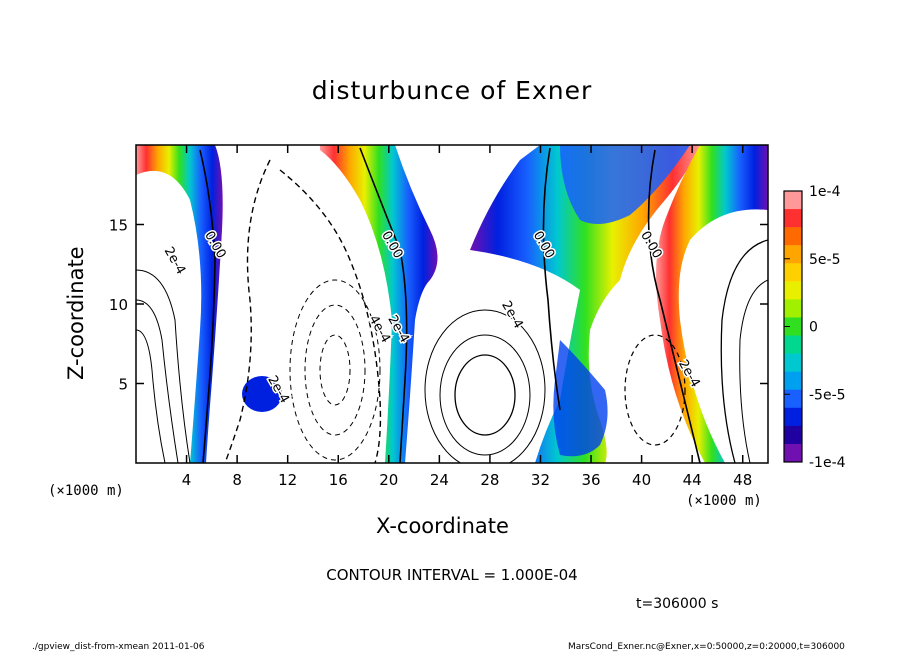 This screenshot has width=904, height=654. I want to click on x-tick-label-5: 24, so click(439, 480).